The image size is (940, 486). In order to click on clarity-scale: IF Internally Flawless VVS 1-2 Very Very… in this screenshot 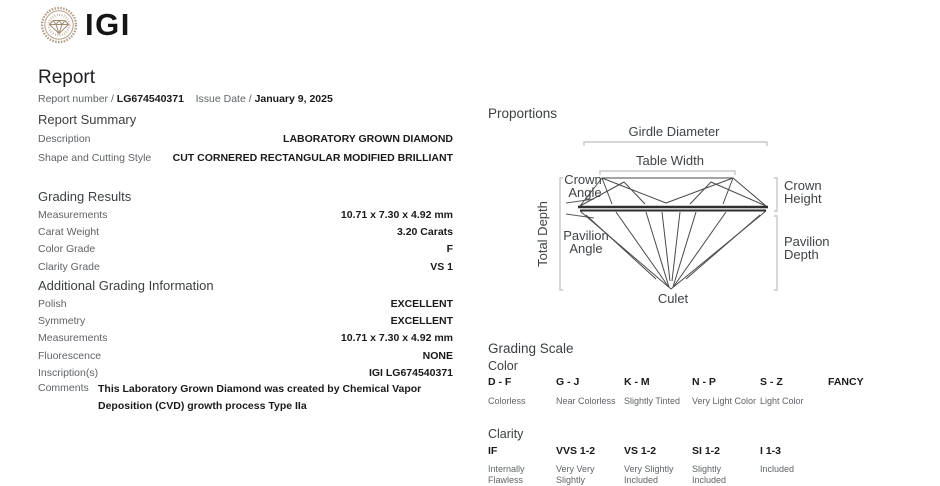, I will do `click(658, 465)`.